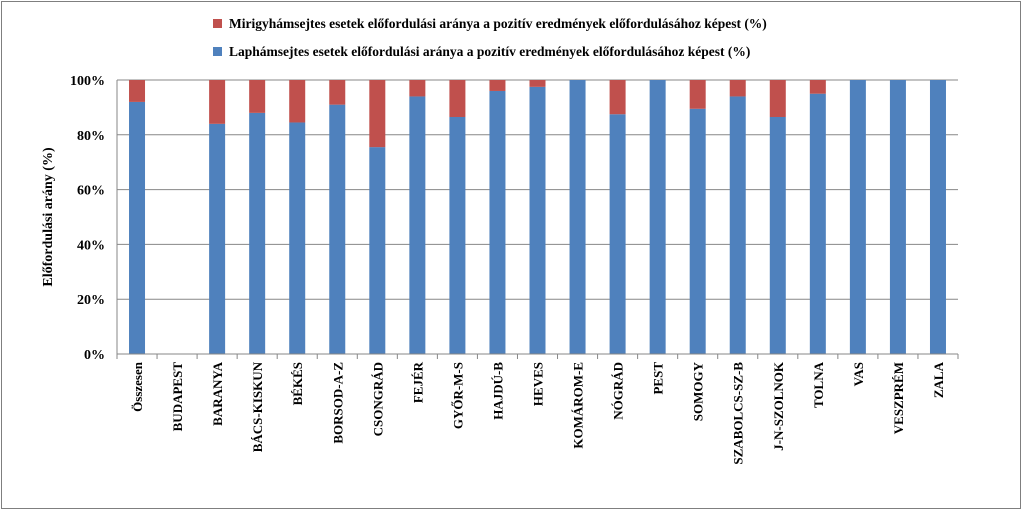 The height and width of the screenshot is (512, 1024). Describe the element at coordinates (658, 378) in the screenshot. I see `x-tick-label: PEST` at that location.